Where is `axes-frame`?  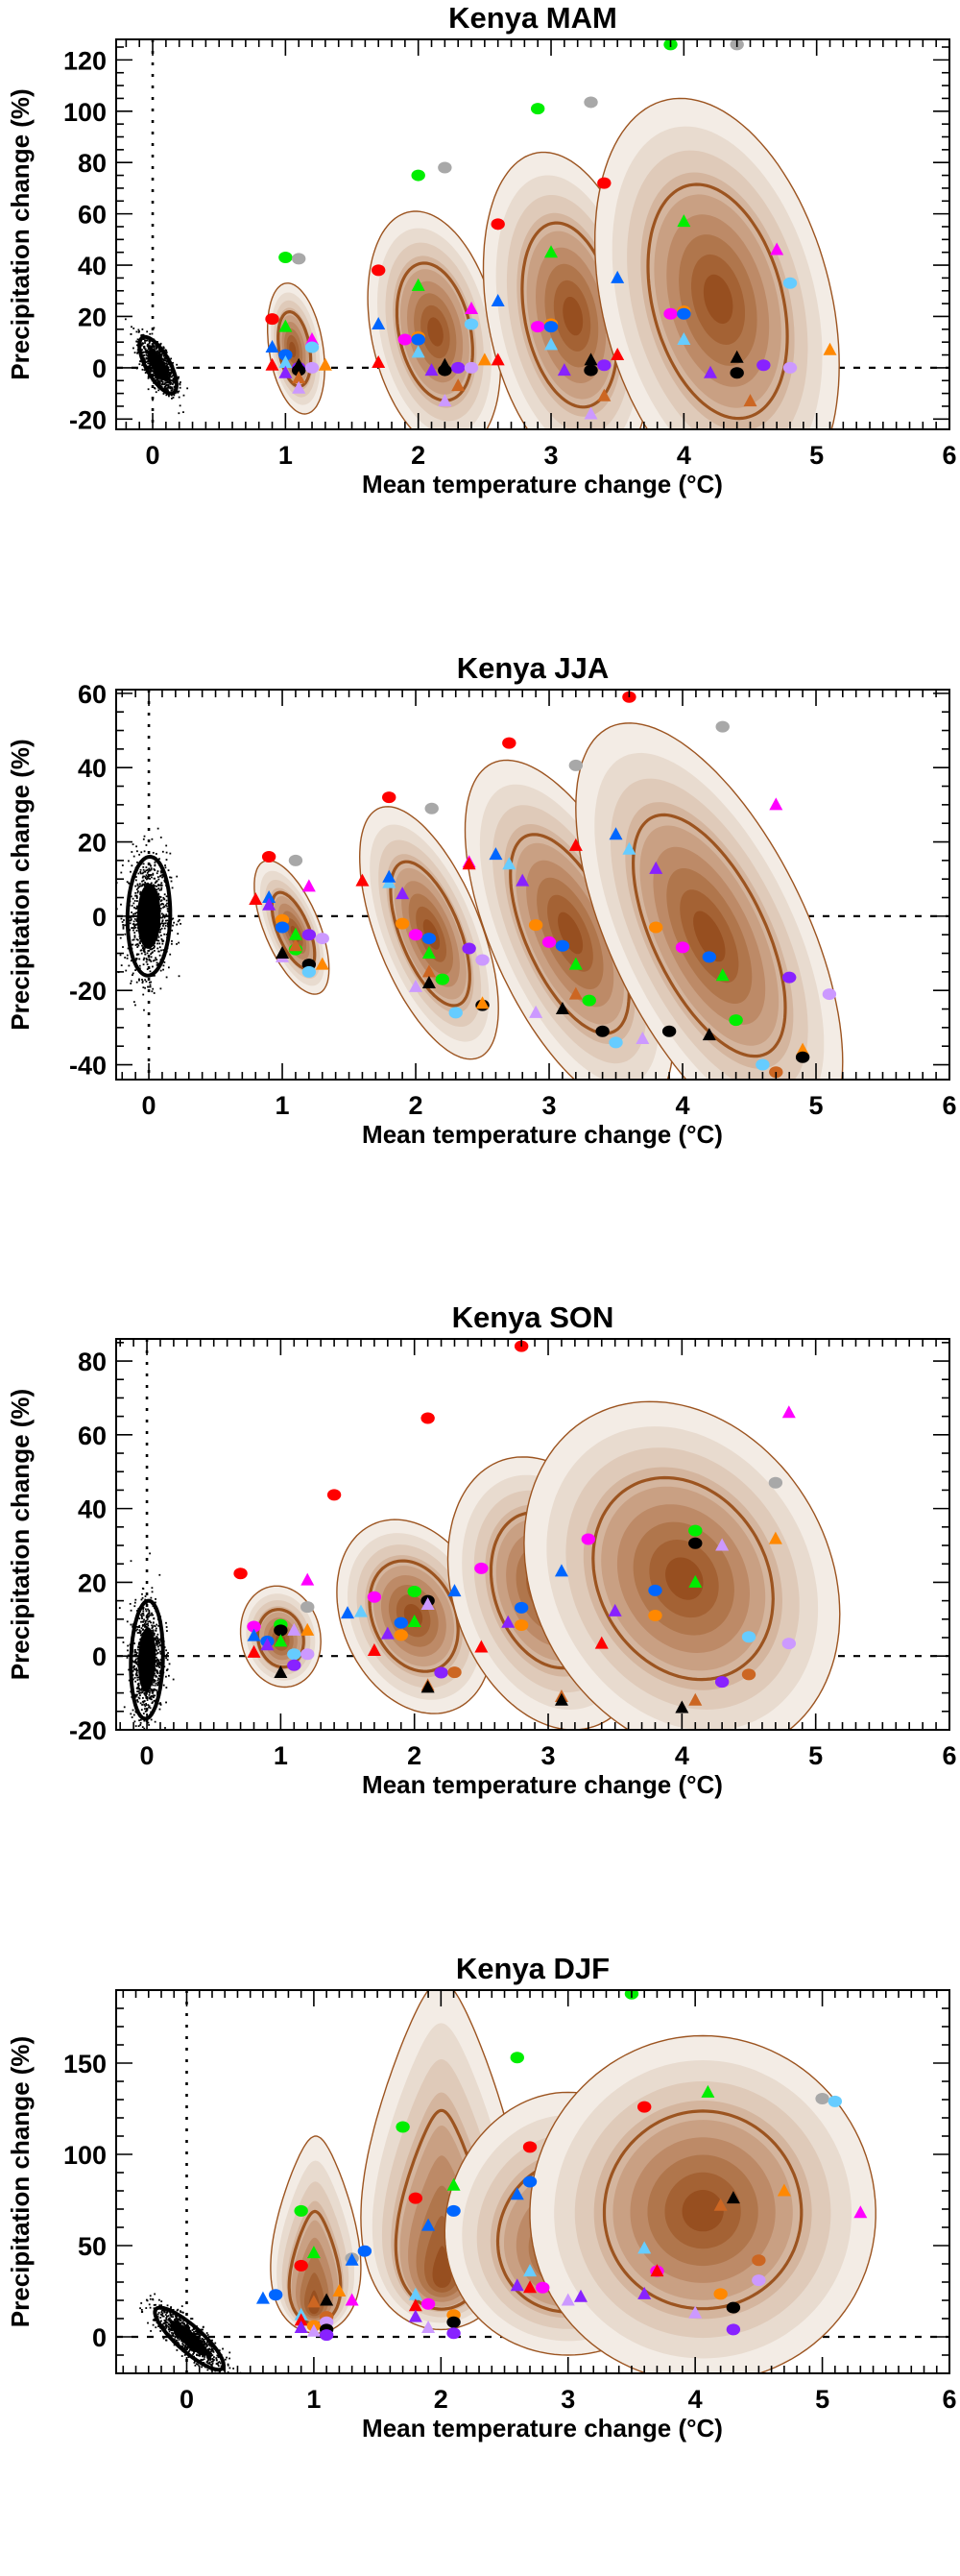 axes-frame is located at coordinates (532, 2181).